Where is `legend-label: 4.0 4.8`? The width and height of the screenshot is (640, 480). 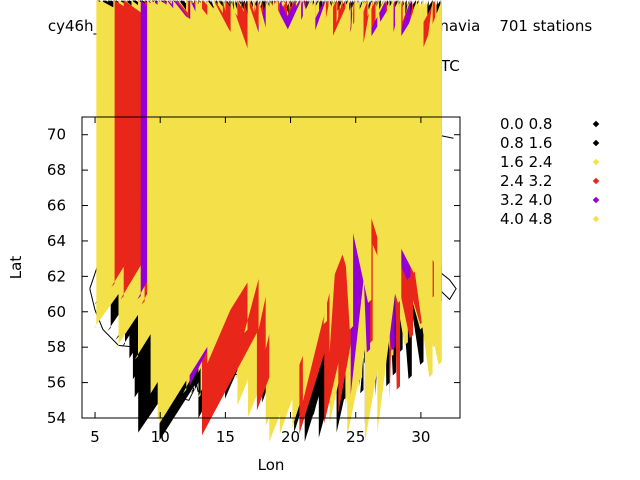
legend-label: 4.0 4.8 is located at coordinates (526, 219).